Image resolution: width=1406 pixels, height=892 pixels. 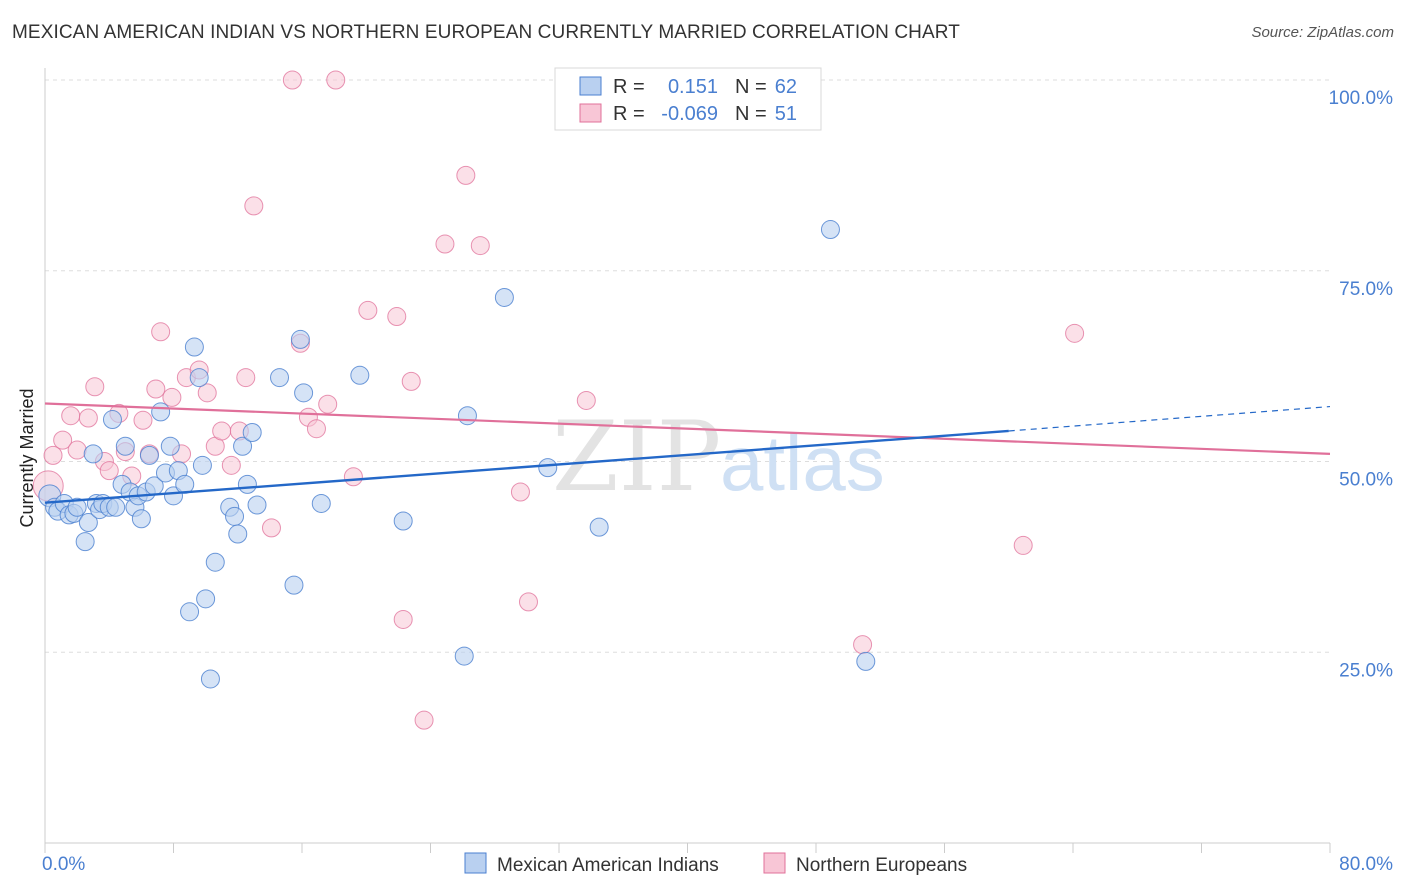 What do you see at coordinates (786, 87) in the screenshot?
I see `stats-n-value-blue: 62` at bounding box center [786, 87].